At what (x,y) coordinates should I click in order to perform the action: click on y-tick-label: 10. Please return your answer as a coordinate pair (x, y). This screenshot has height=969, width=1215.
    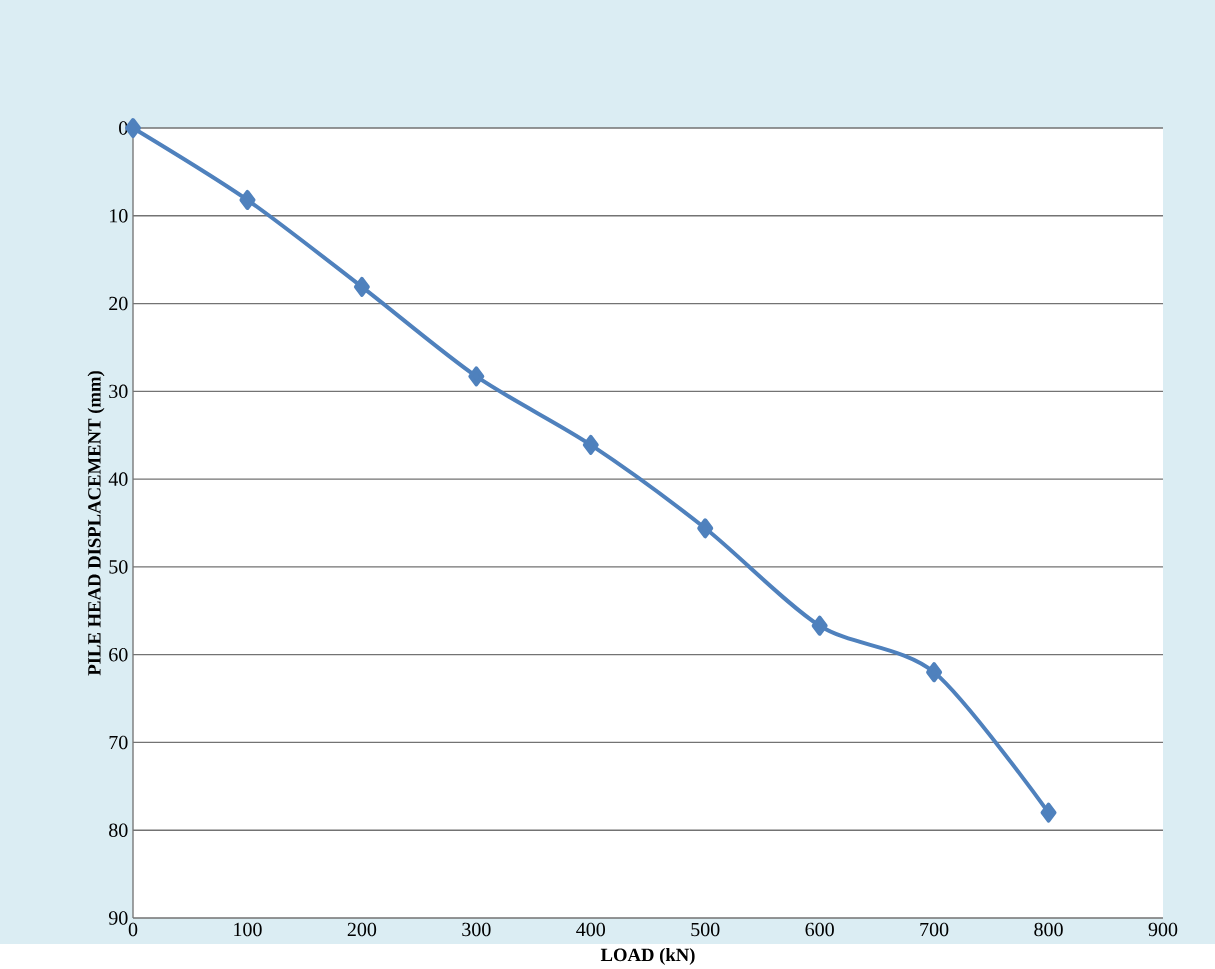
    Looking at the image, I should click on (119, 215).